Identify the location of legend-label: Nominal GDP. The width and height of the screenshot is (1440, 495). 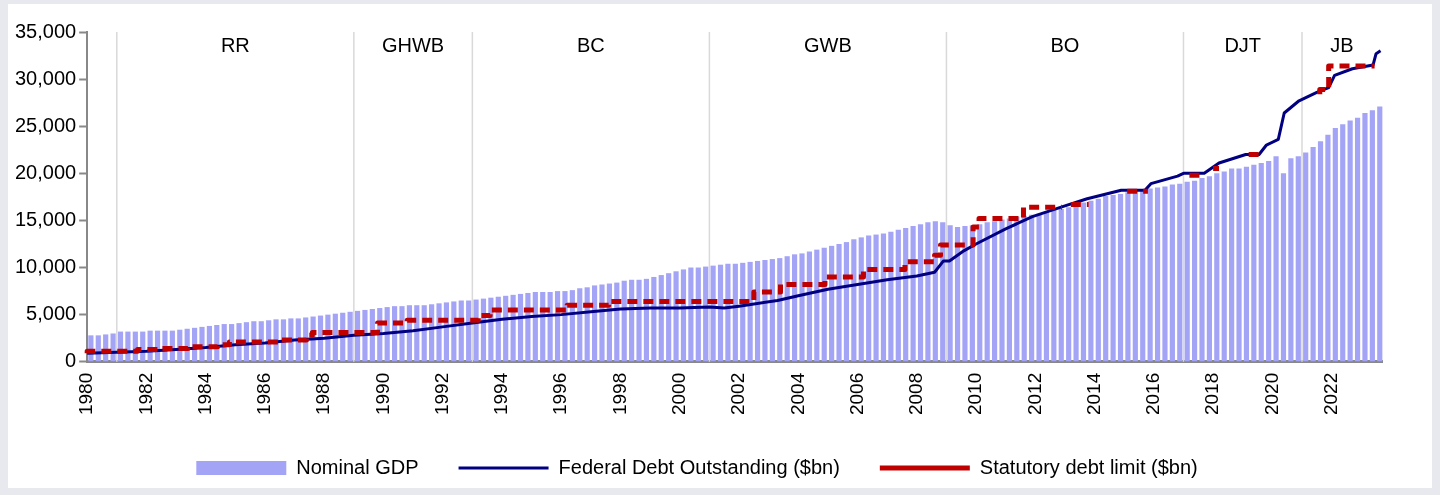
(357, 466).